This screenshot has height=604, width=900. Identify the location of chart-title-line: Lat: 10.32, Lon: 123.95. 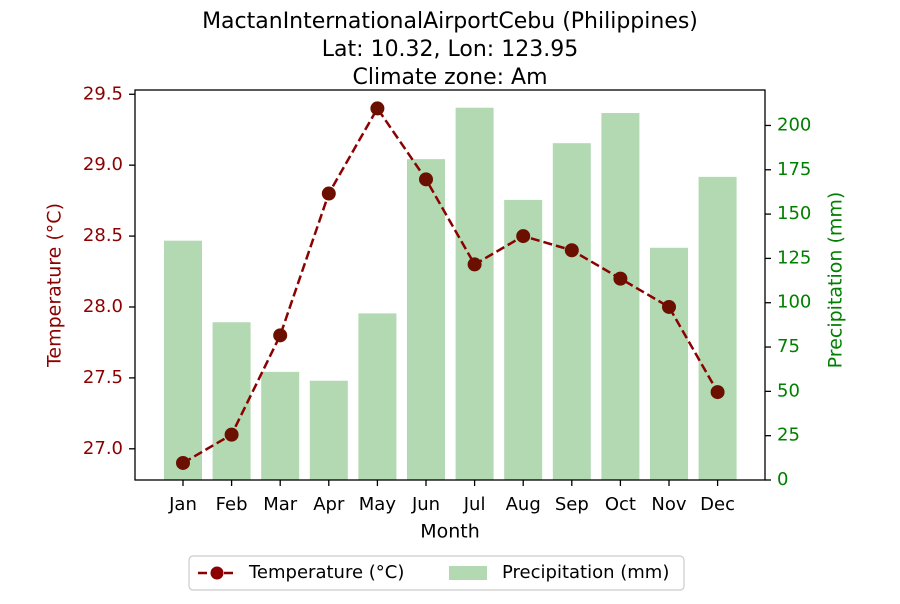
(450, 49).